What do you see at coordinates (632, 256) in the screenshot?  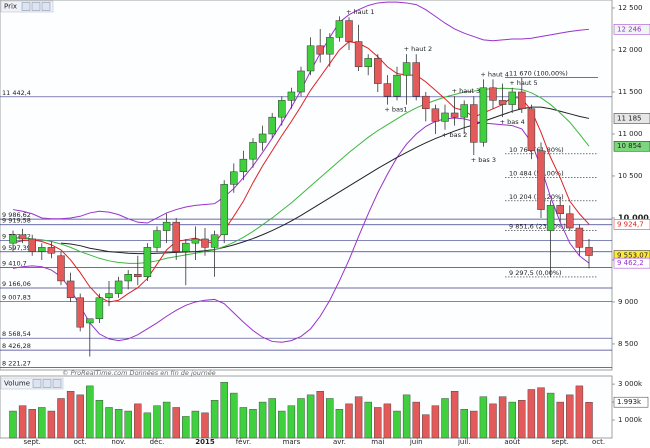 I see `price-label: 9 553,07` at bounding box center [632, 256].